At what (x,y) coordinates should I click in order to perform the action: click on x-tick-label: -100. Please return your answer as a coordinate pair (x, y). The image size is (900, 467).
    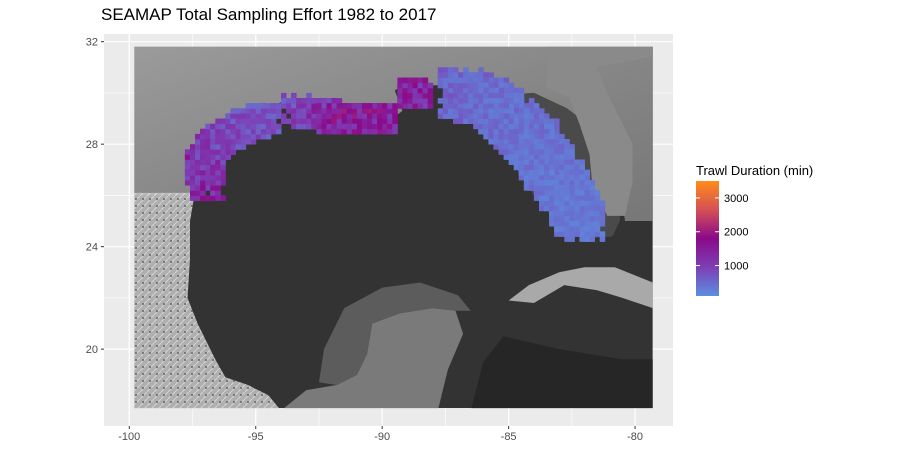
    Looking at the image, I should click on (129, 437).